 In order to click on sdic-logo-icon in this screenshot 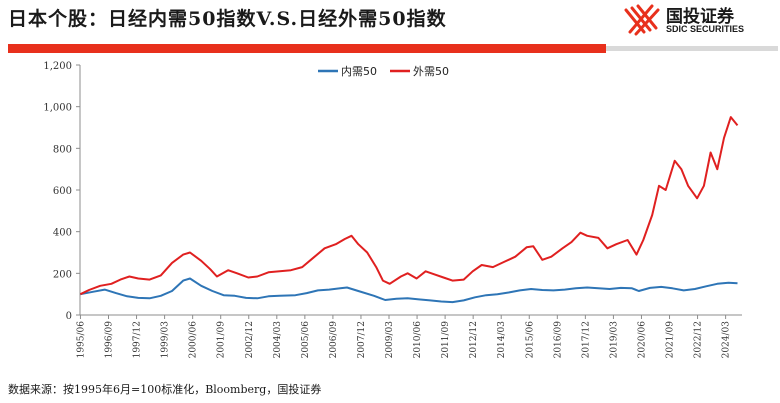, I will do `click(642, 20)`.